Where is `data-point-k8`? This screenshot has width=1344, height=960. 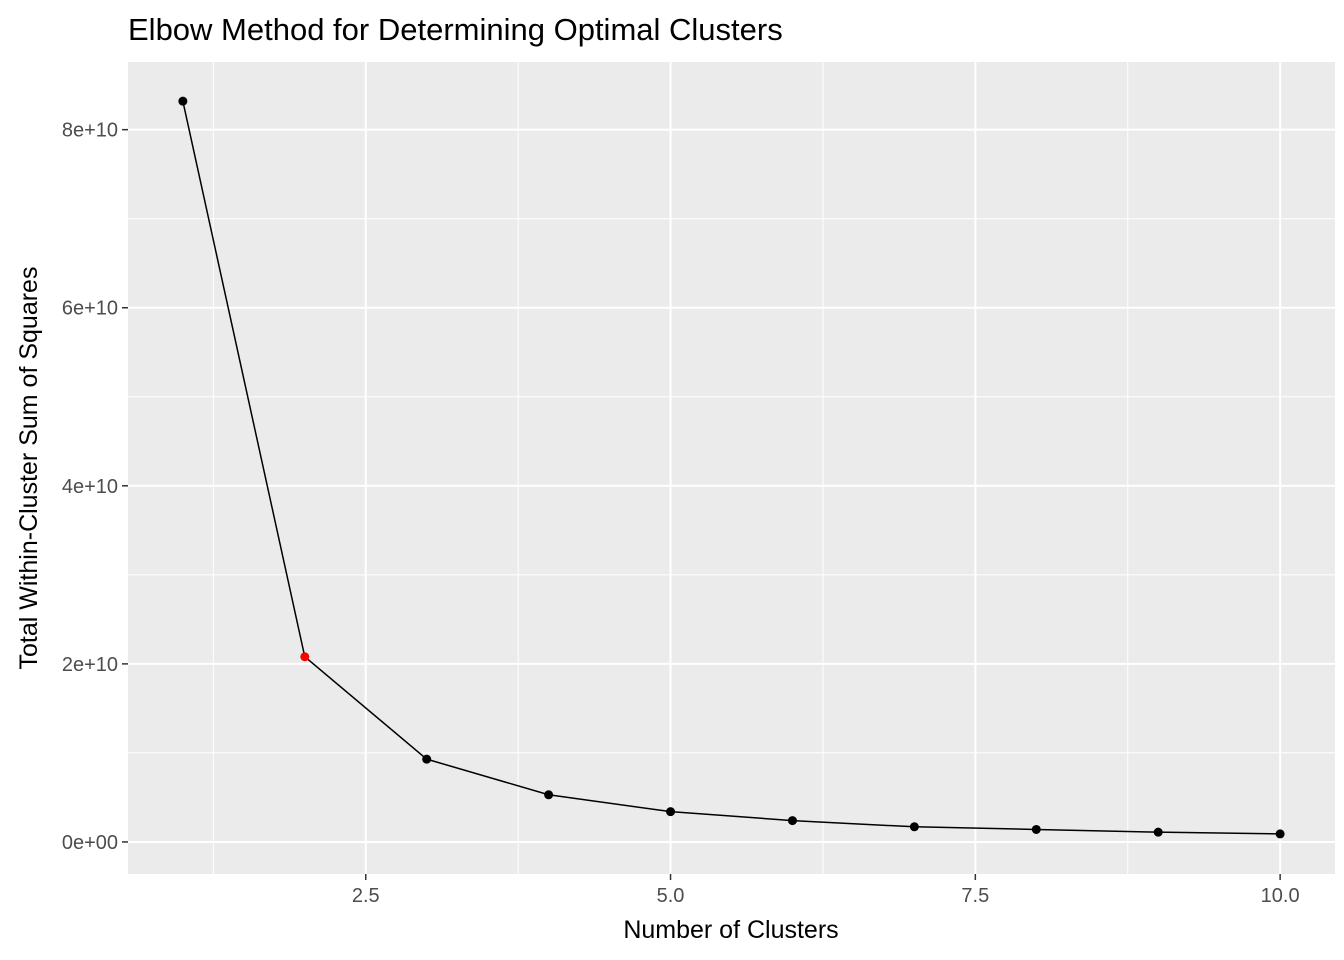 data-point-k8 is located at coordinates (1036, 829).